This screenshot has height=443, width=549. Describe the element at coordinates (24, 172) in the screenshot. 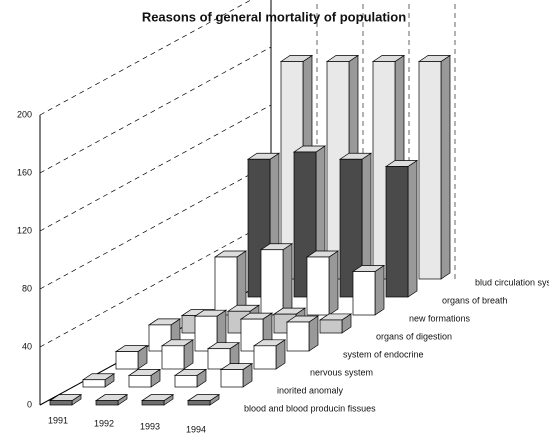

I see `y-tick-label: 160` at that location.